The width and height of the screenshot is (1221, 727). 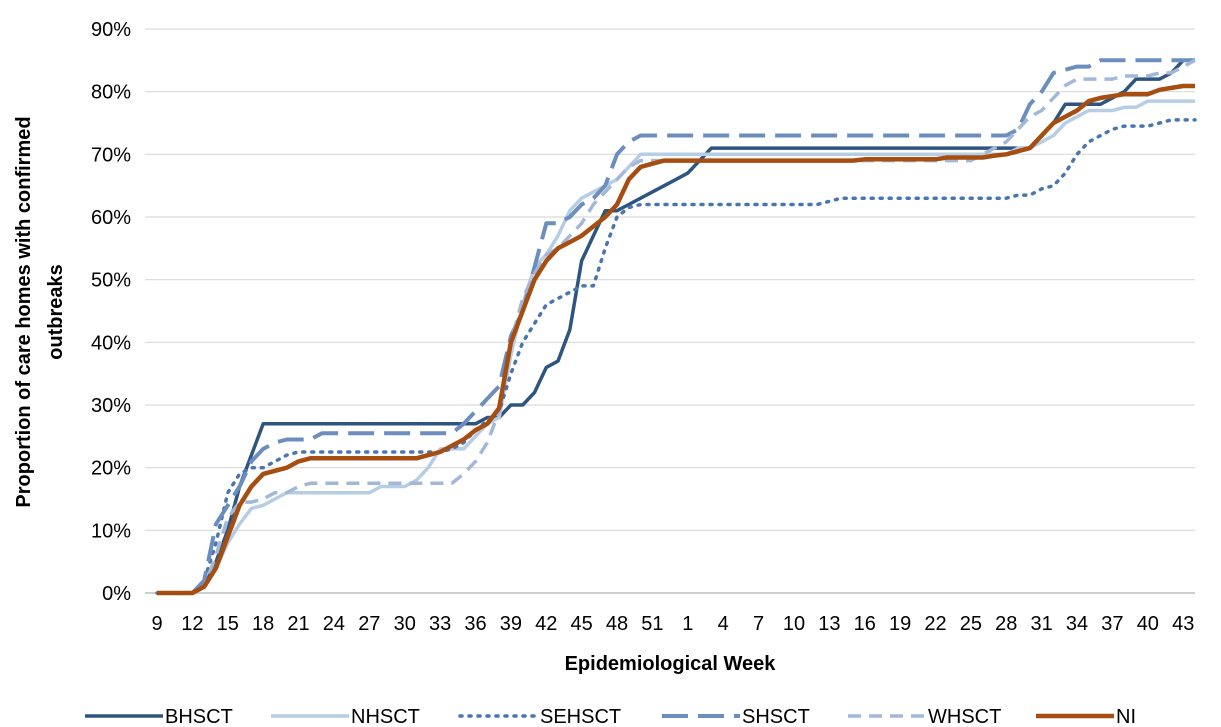 I want to click on legend-label-nhsct: NHSCT, so click(x=385, y=716).